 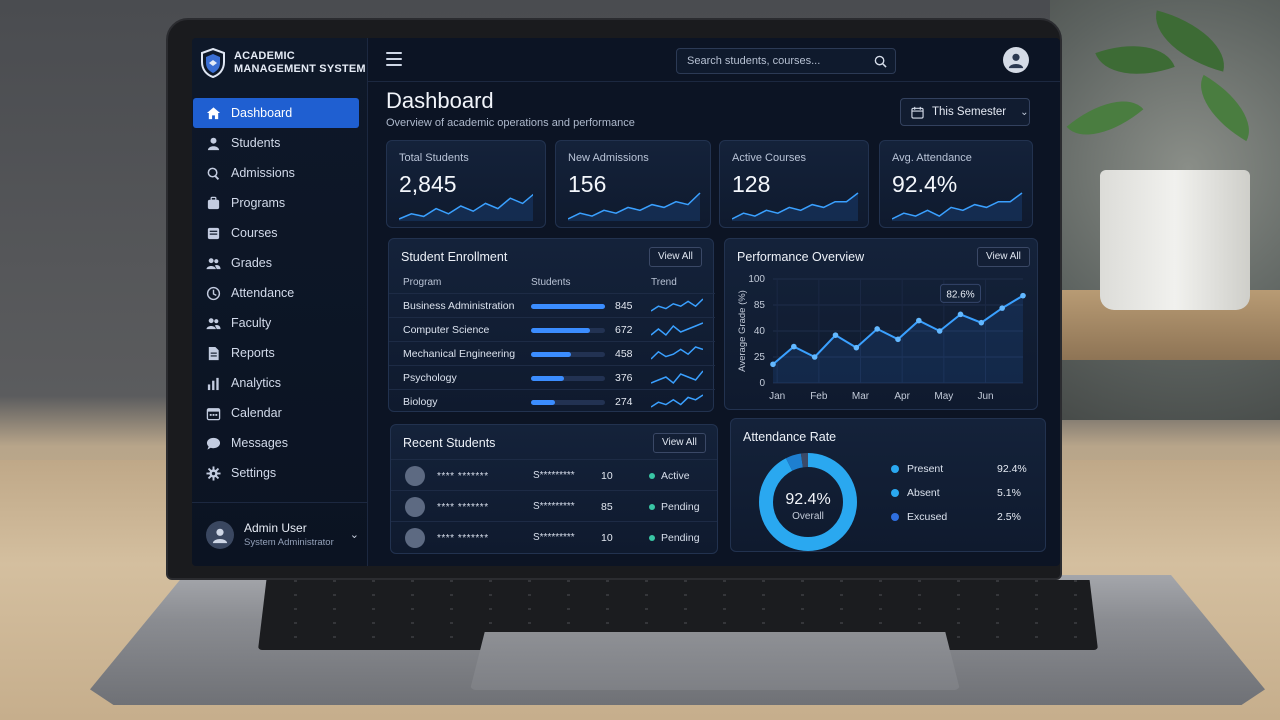 What do you see at coordinates (276, 413) in the screenshot?
I see `sidebar-item-calendar: Calendar` at bounding box center [276, 413].